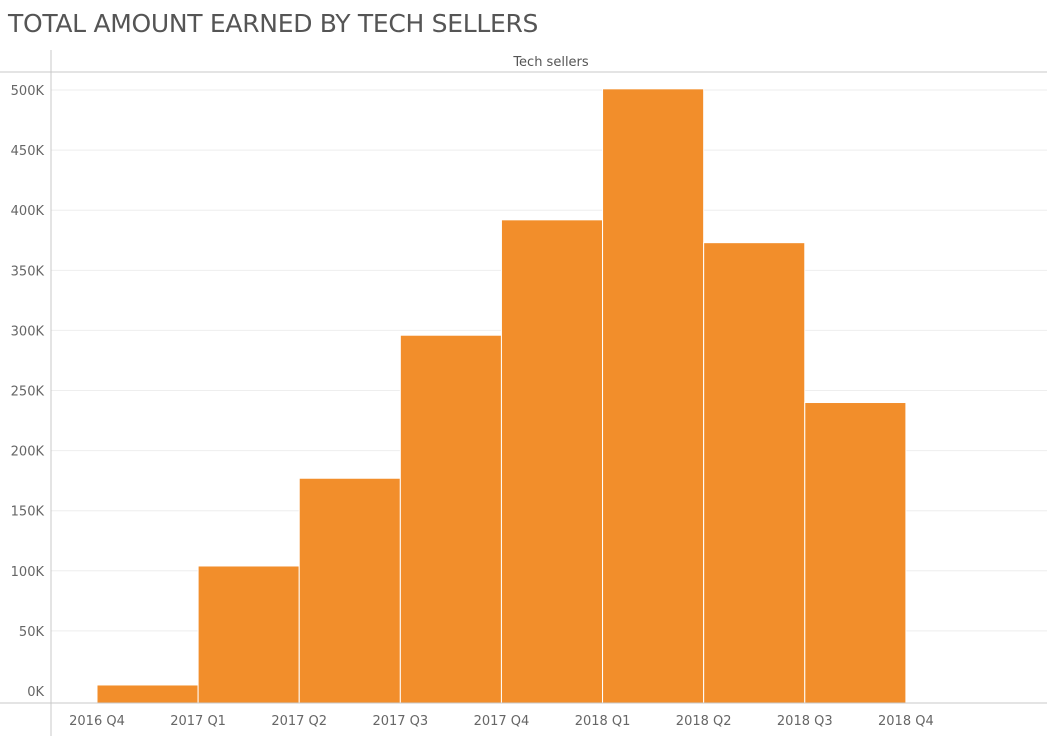  What do you see at coordinates (805, 721) in the screenshot?
I see `x-tick-label: 2018 Q3` at bounding box center [805, 721].